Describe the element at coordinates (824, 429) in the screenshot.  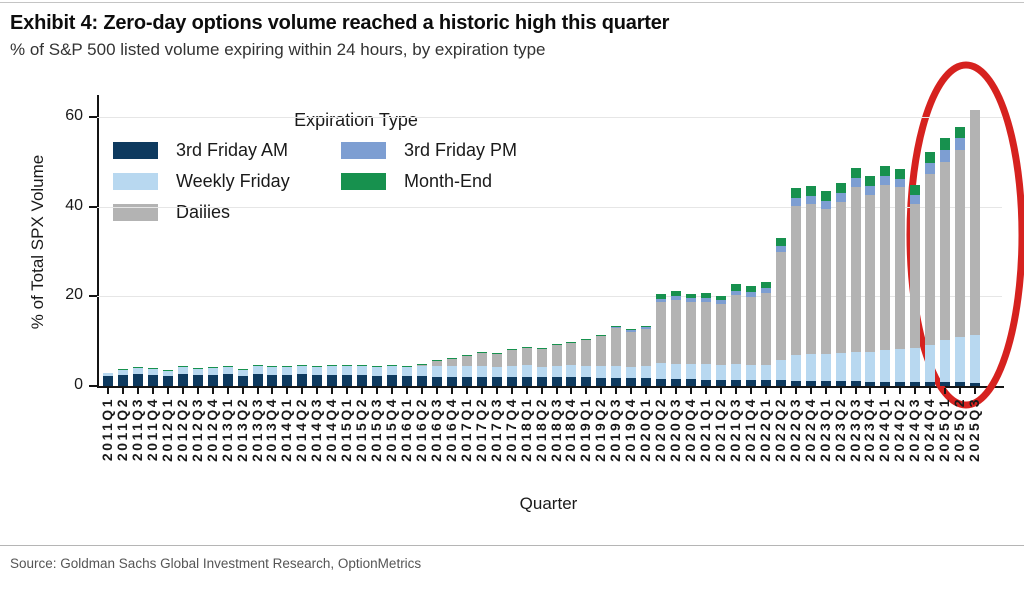
I see `x-tick-label: 2023Q1` at that location.